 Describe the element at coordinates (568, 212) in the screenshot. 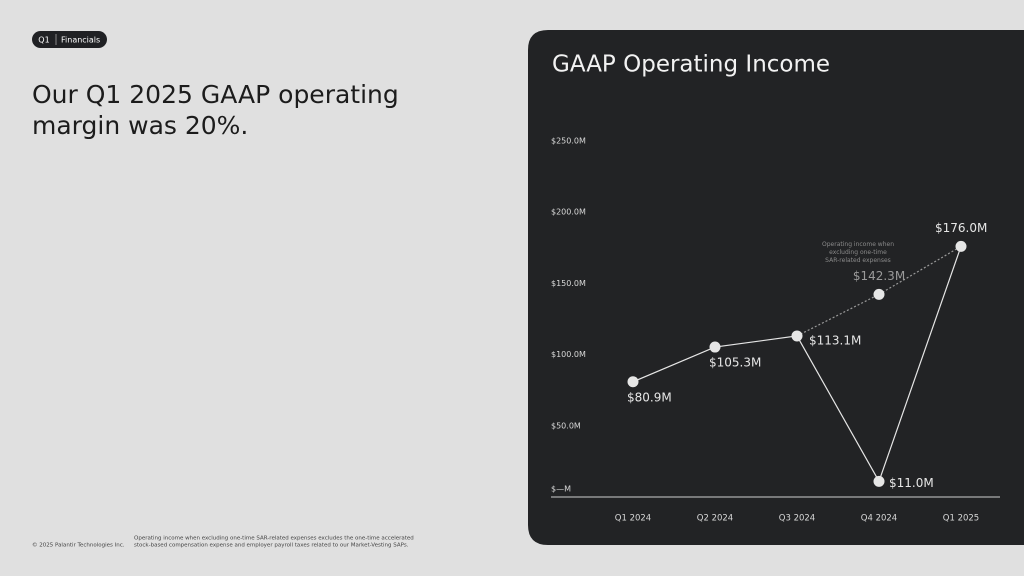

I see `y-tick-label: $200.0M` at that location.